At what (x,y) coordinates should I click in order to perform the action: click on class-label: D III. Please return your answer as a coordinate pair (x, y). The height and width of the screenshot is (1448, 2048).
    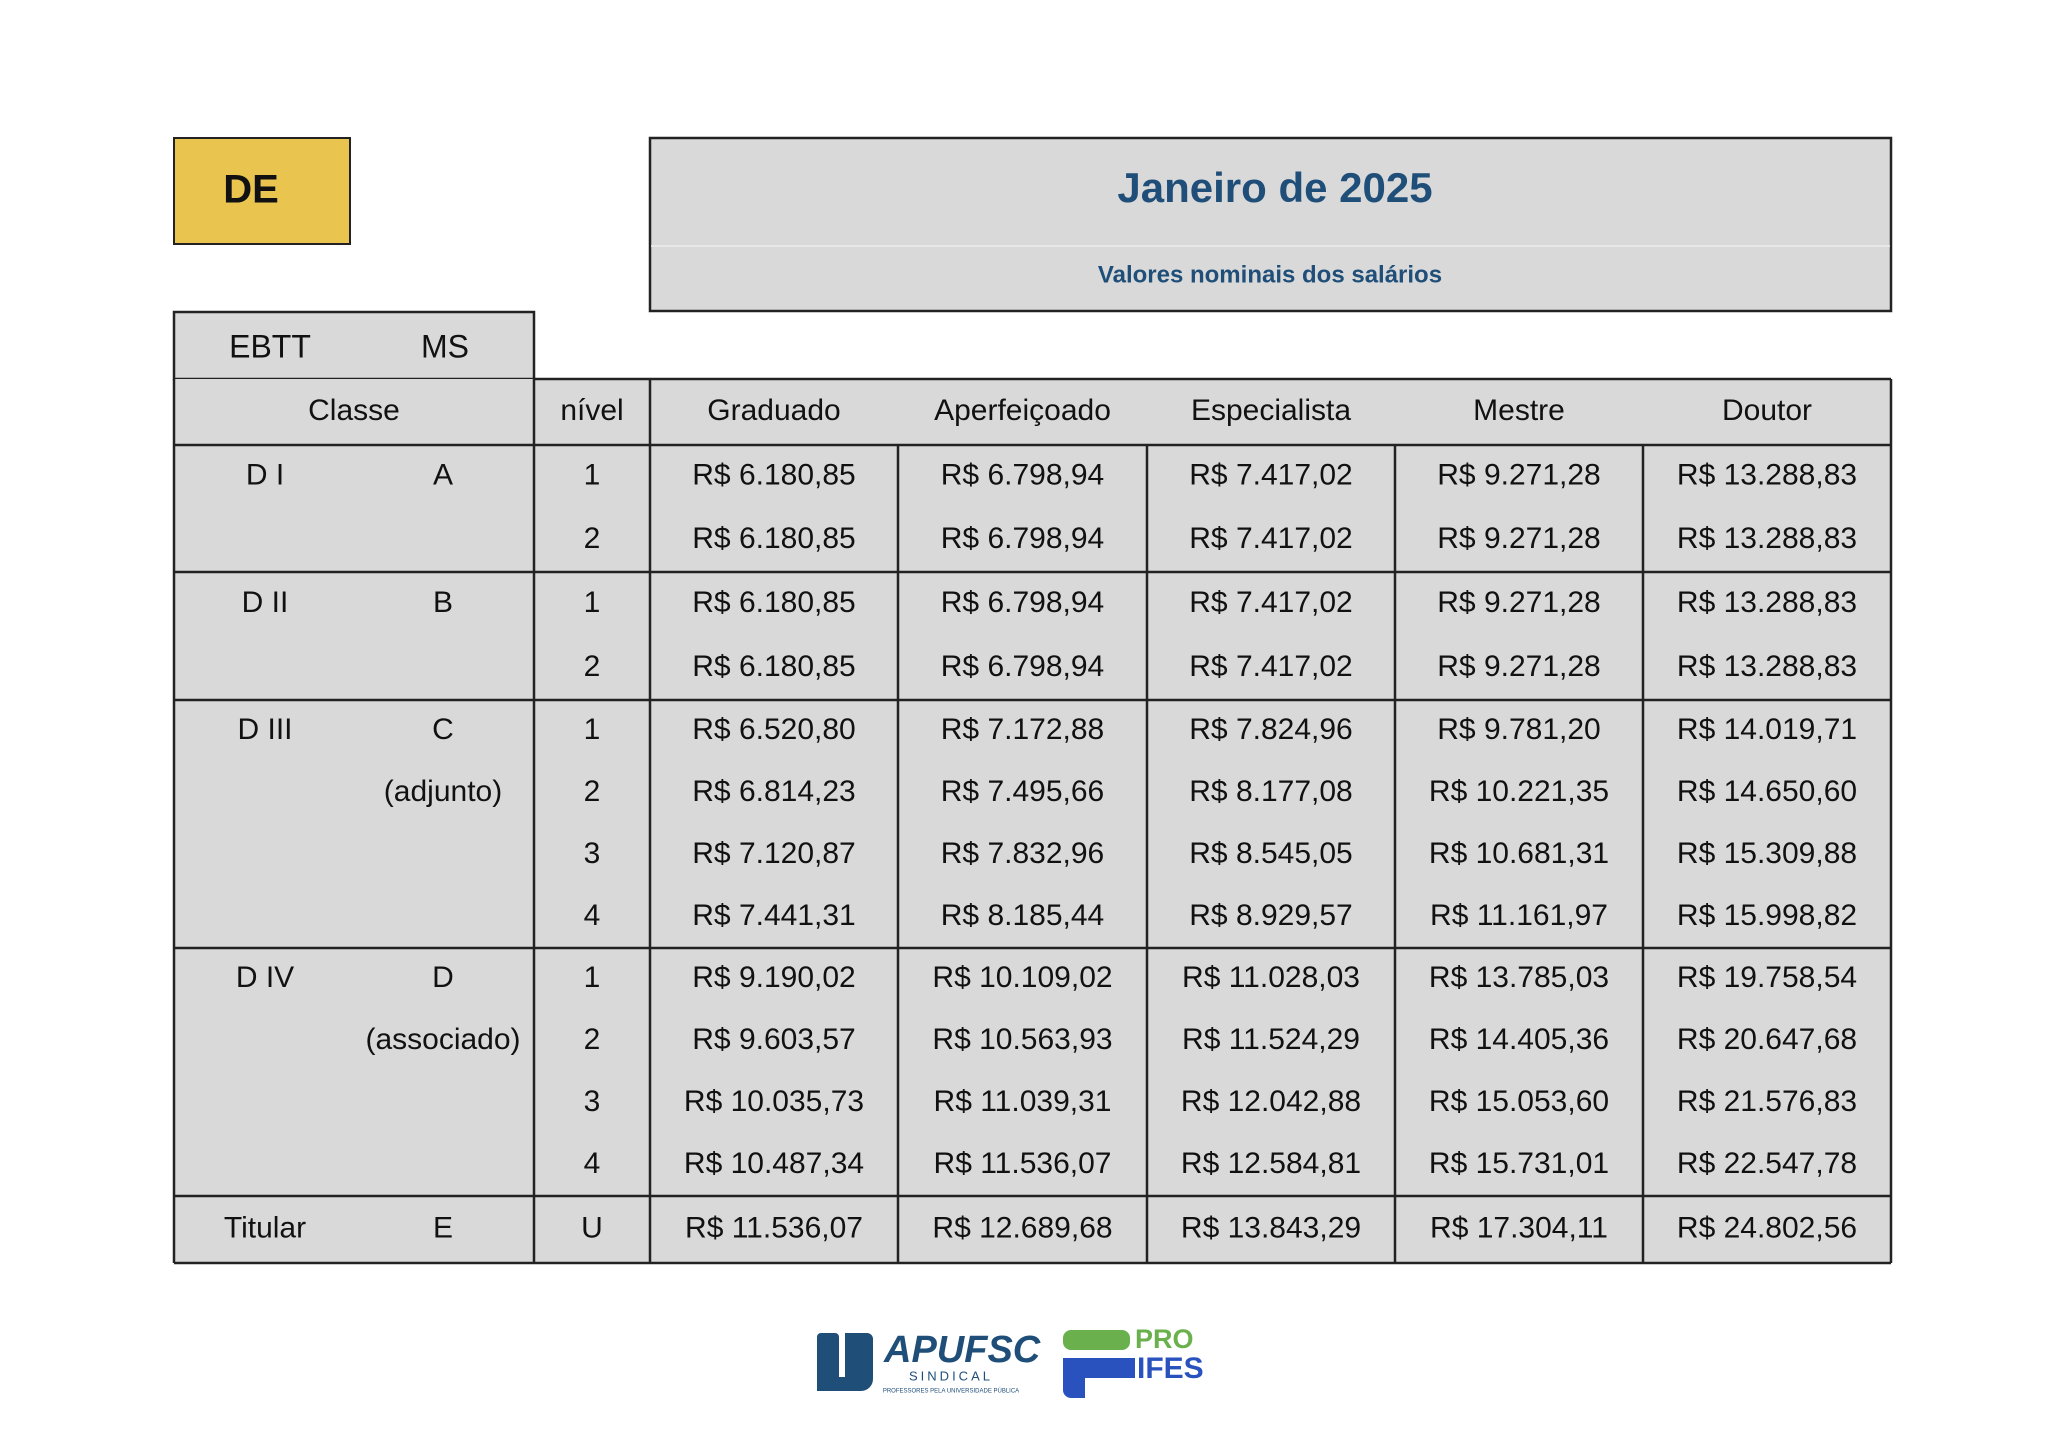
    Looking at the image, I should click on (264, 729).